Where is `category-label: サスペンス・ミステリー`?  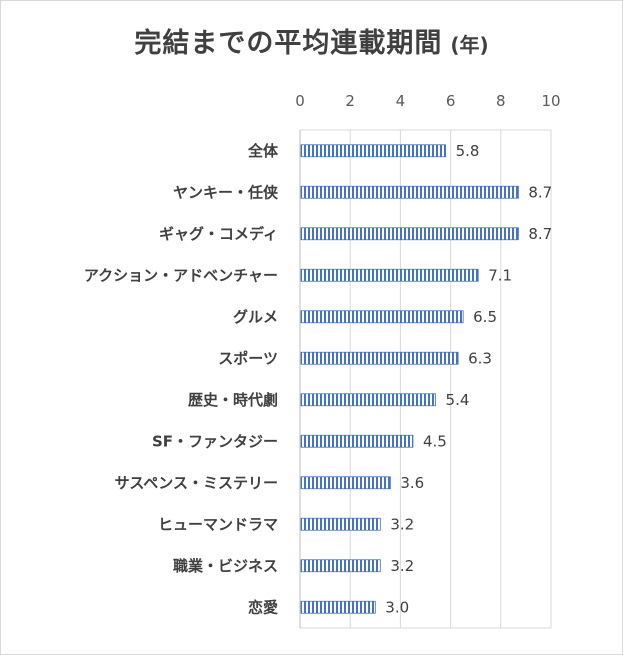
category-label: サスペンス・ミステリー is located at coordinates (196, 483).